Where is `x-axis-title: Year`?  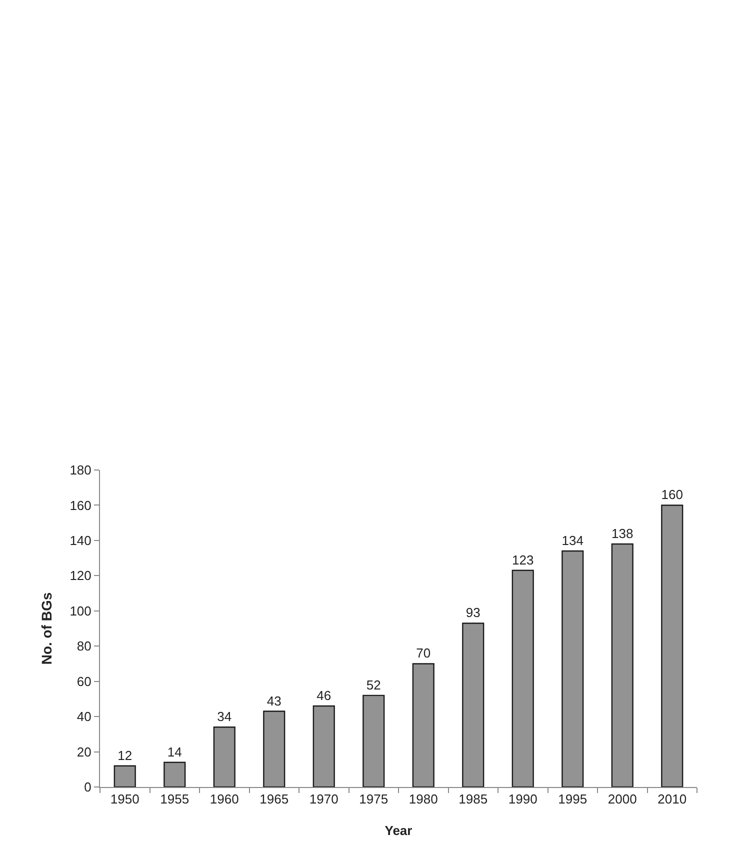
x-axis-title: Year is located at coordinates (398, 830).